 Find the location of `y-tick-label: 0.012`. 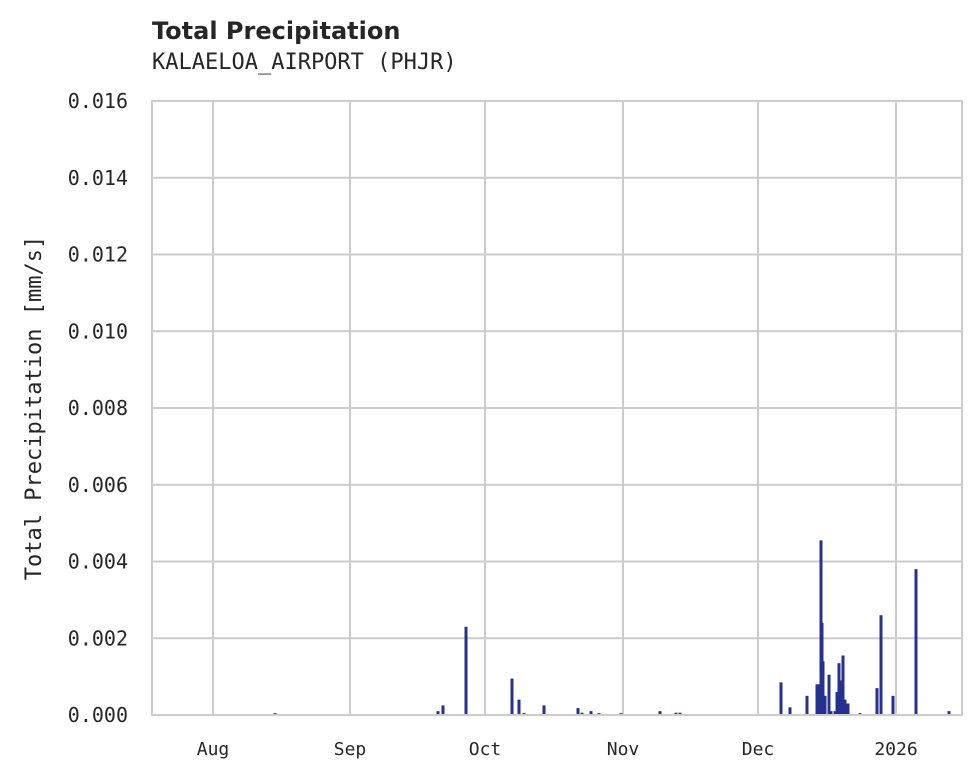

y-tick-label: 0.012 is located at coordinates (98, 255).